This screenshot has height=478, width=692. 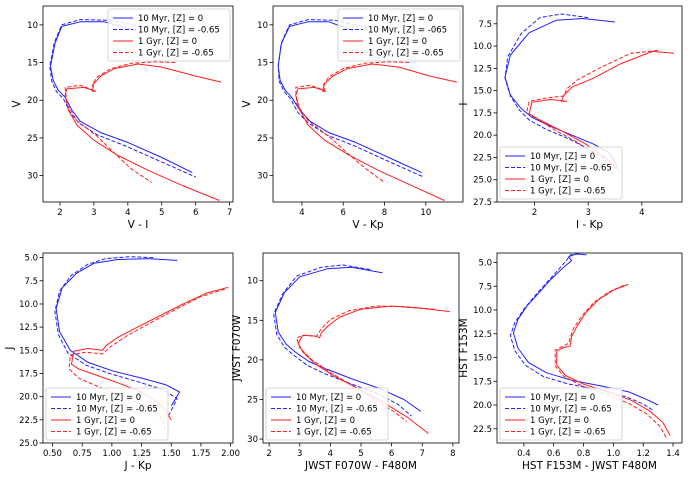 I want to click on x-axis-label: JWST F070W - F480M, so click(x=360, y=466).